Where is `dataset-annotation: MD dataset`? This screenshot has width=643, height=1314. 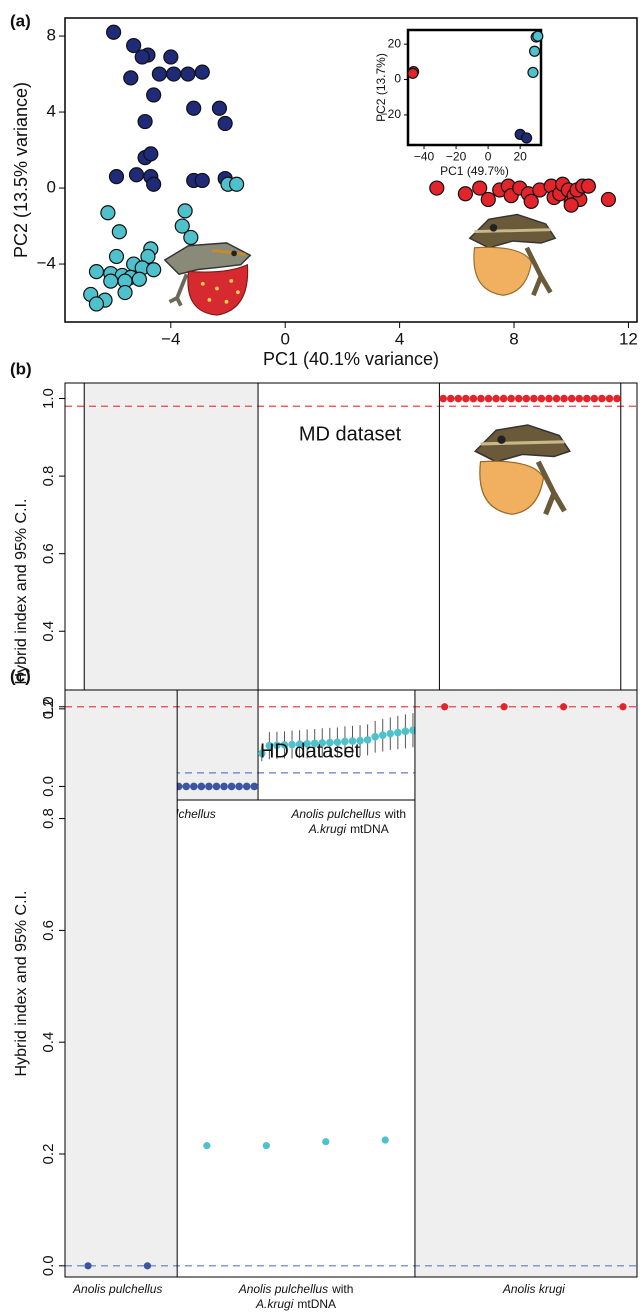
dataset-annotation: MD dataset is located at coordinates (350, 434).